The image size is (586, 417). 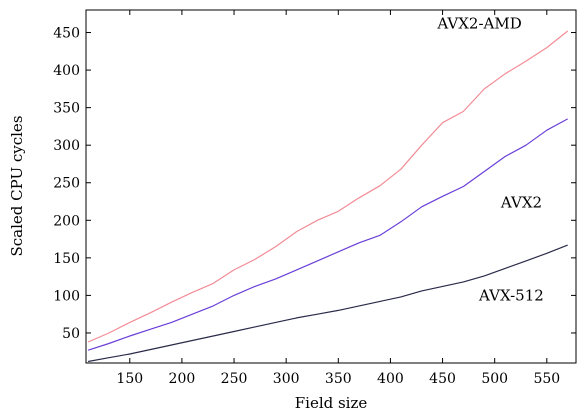 What do you see at coordinates (129, 379) in the screenshot?
I see `x-tick-label: 150` at bounding box center [129, 379].